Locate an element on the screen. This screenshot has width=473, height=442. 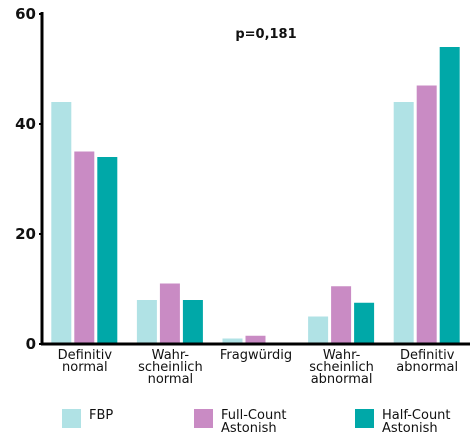
legend-item: Half-Count Astonish is located at coordinates (406, 422).